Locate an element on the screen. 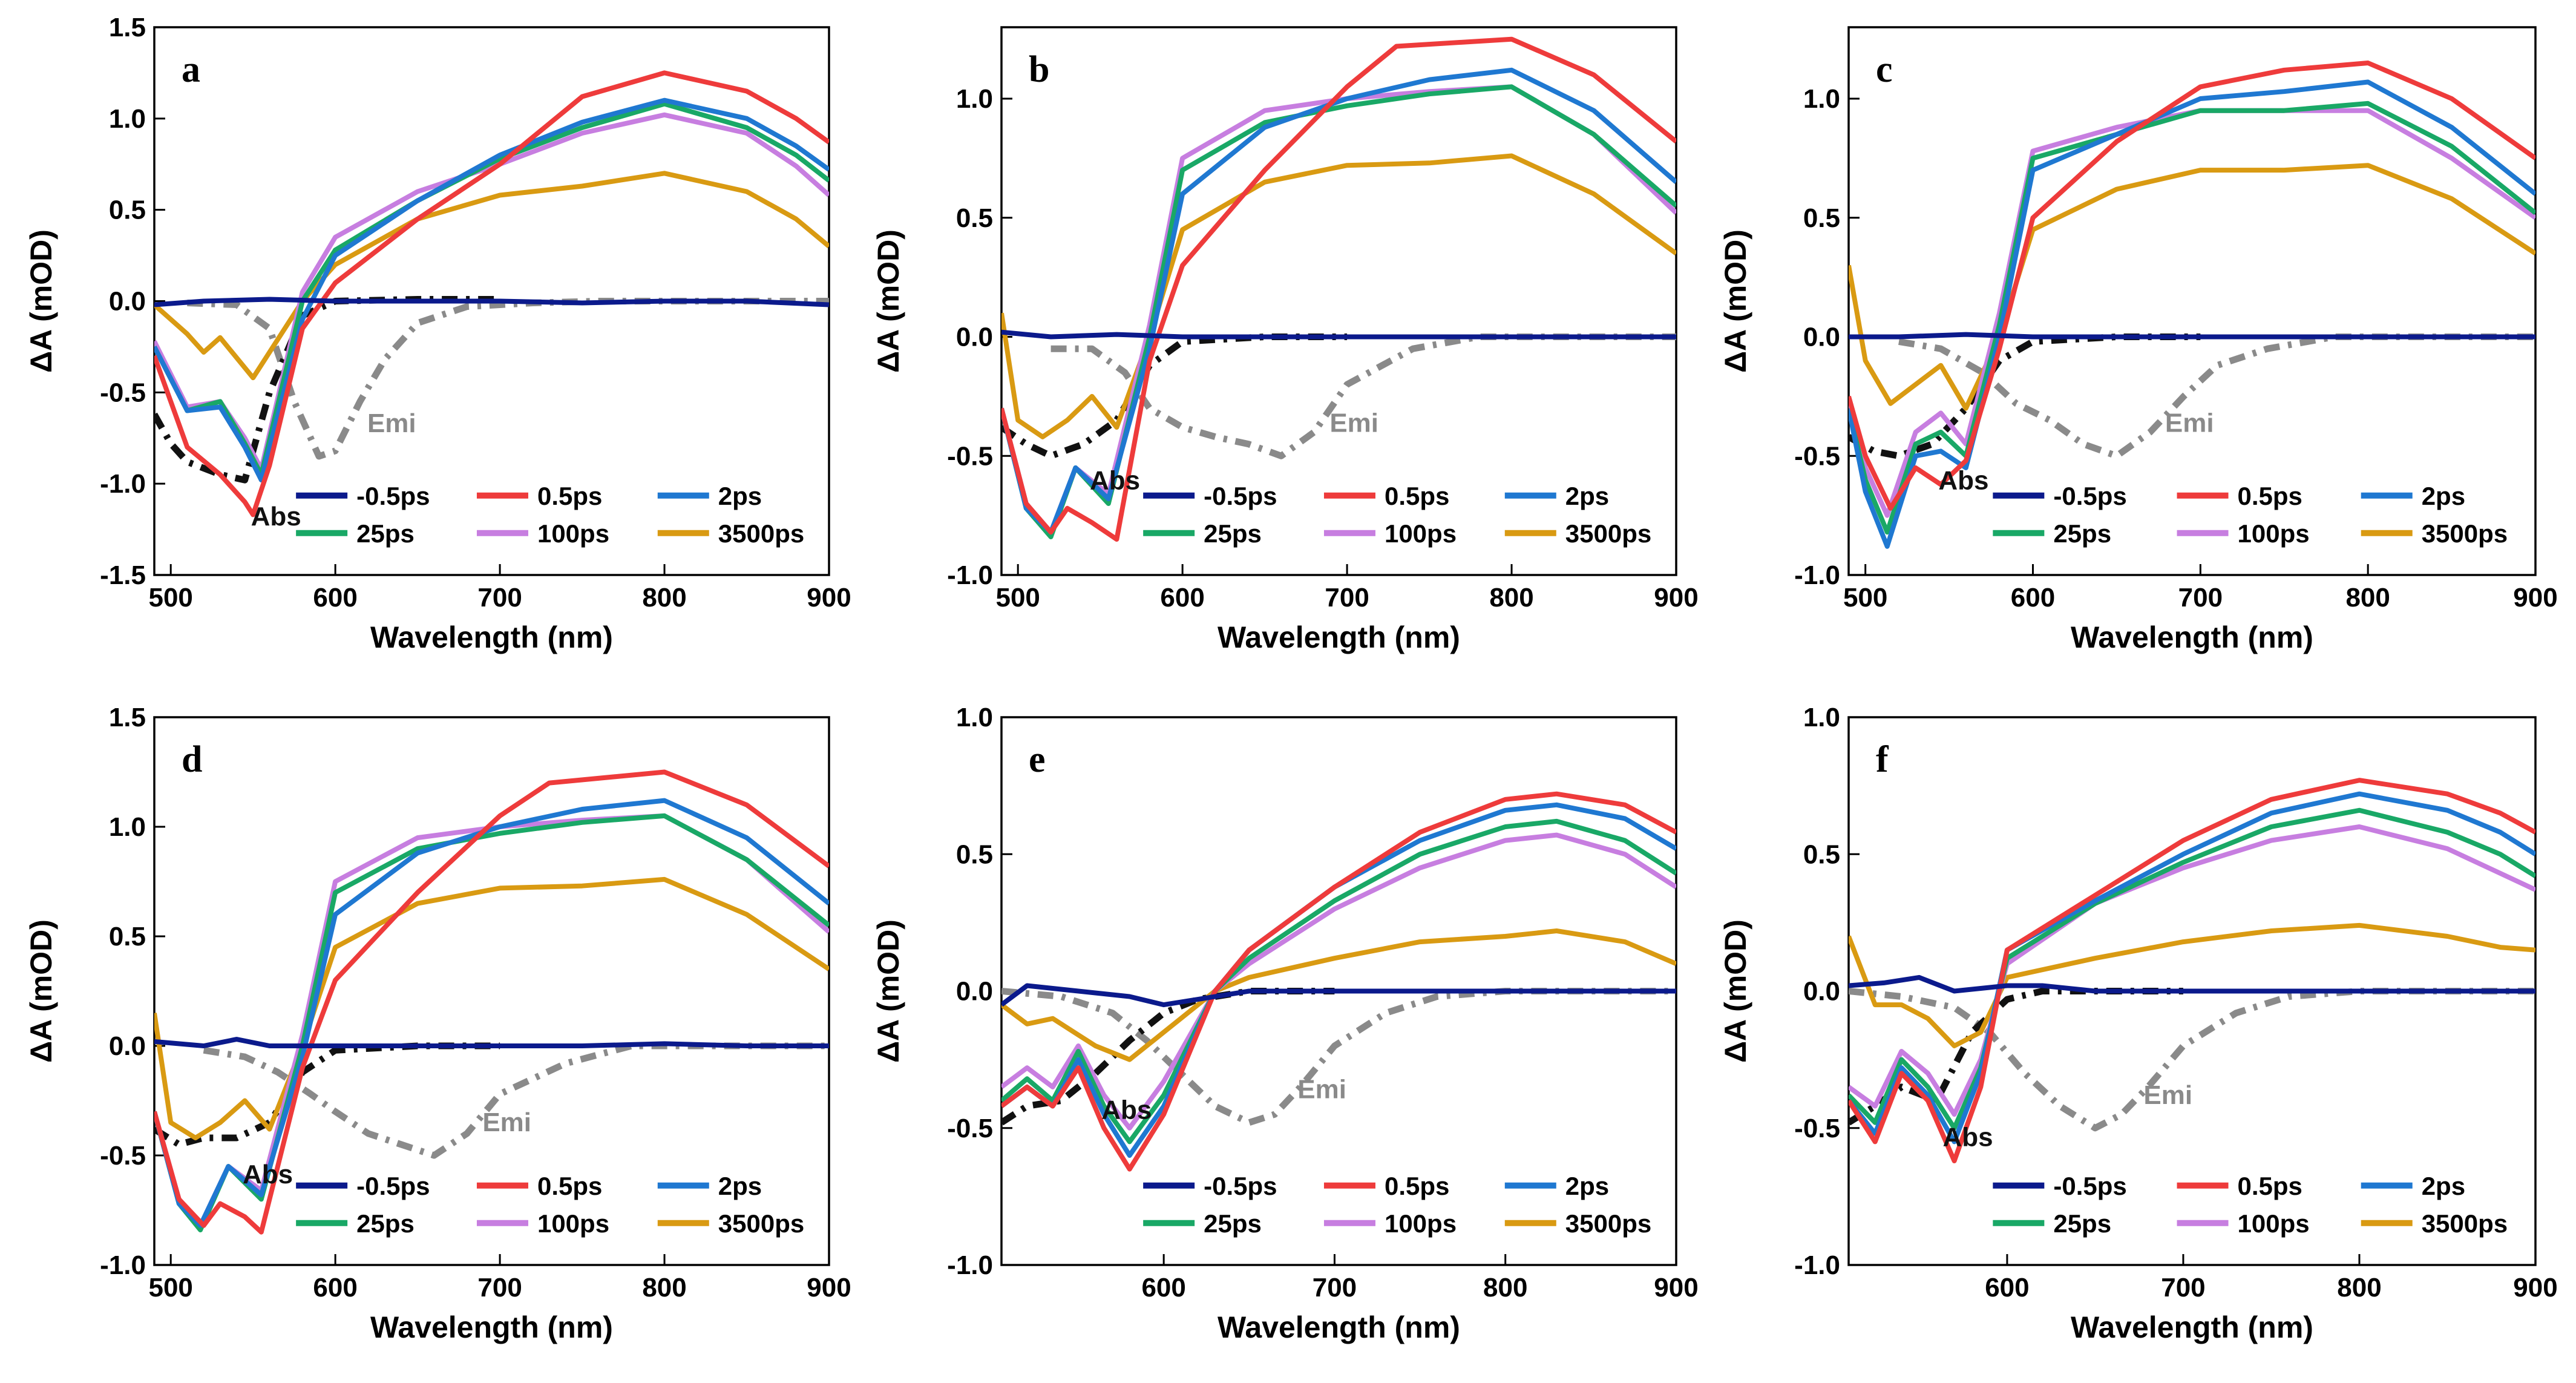  panel-letter: d is located at coordinates (192, 759).